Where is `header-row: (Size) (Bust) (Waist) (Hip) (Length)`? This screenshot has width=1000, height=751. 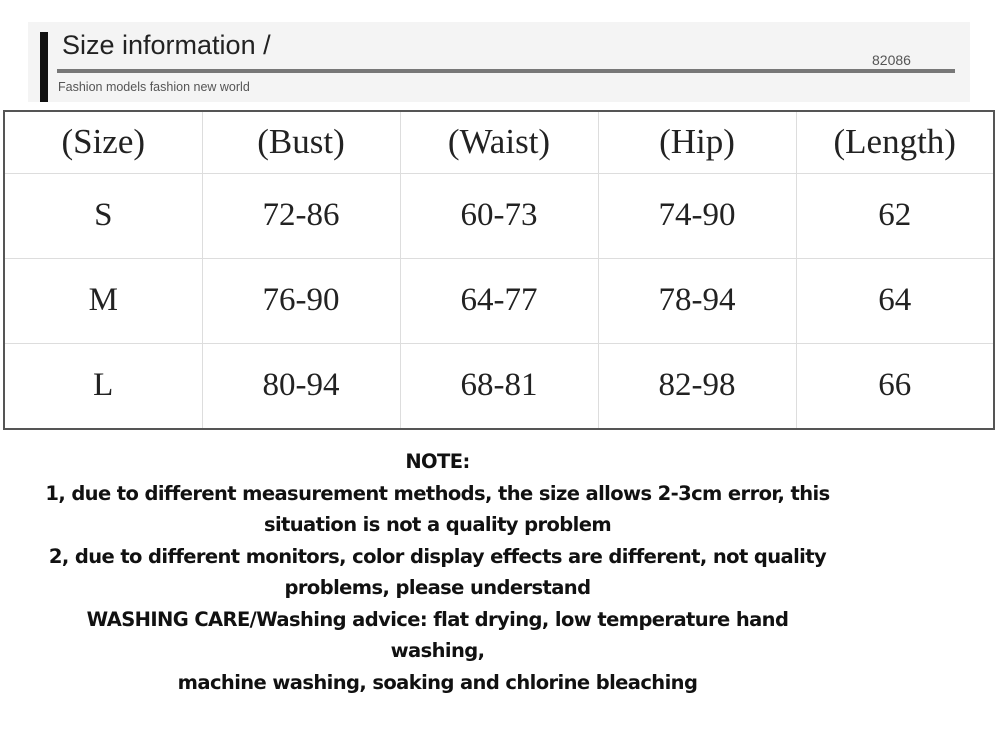 header-row: (Size) (Bust) (Waist) (Hip) (Length) is located at coordinates (499, 142).